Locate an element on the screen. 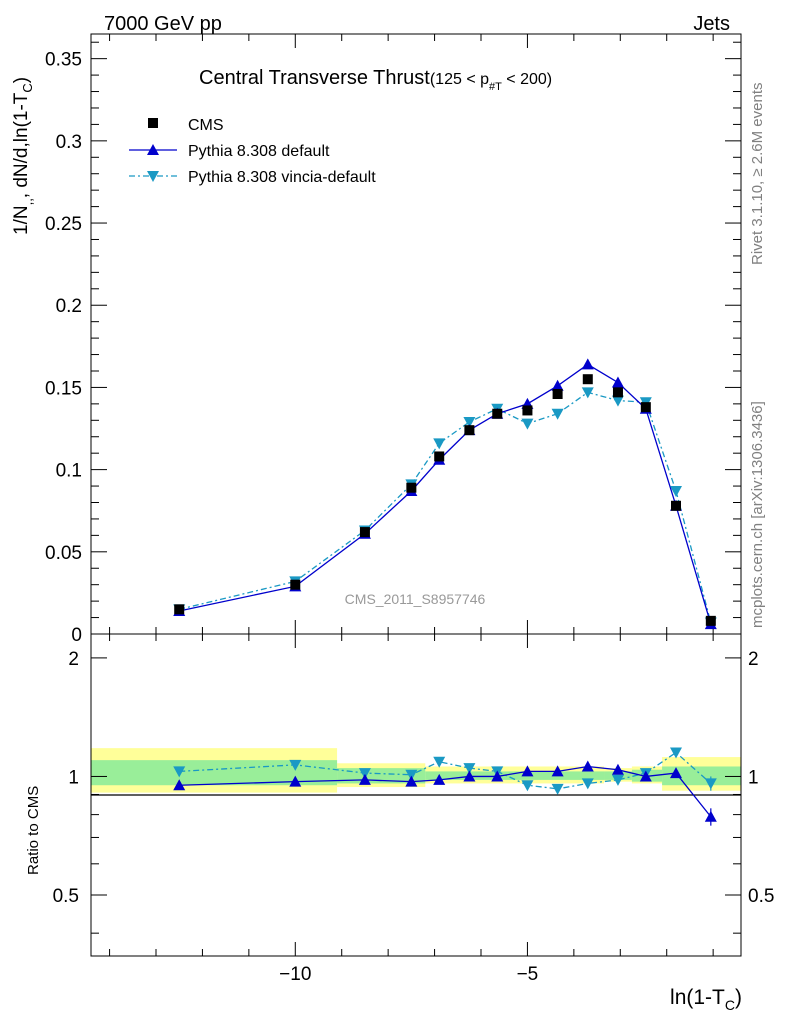 The image size is (786, 1024). x-label-sub: C is located at coordinates (730, 1005).